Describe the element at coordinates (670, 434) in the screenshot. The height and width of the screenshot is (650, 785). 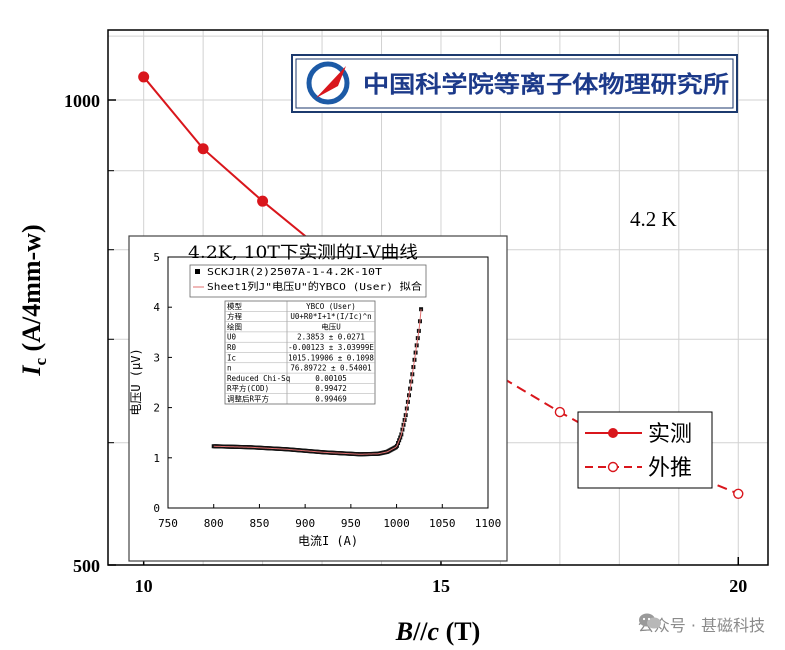
I see `legend-label-measured: 实测` at that location.